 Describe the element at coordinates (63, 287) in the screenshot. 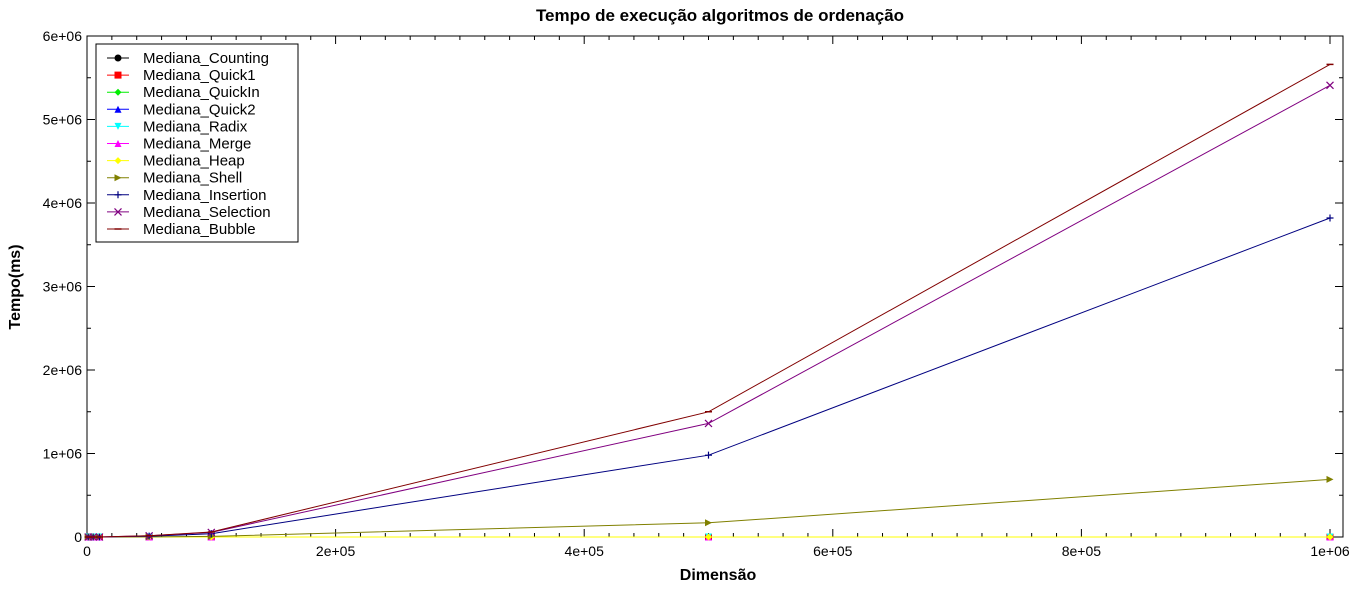

I see `y-tick-label: 3e+06` at that location.